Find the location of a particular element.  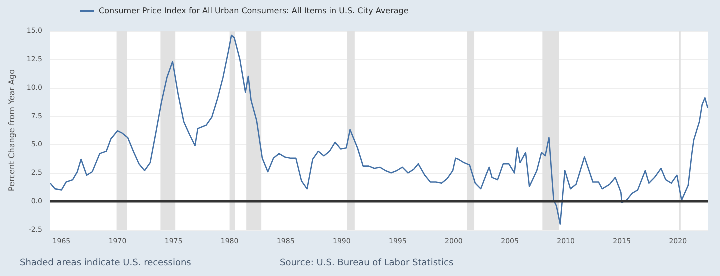

source-note: Source: U.S. Bureau of Labor Statistics is located at coordinates (367, 263).